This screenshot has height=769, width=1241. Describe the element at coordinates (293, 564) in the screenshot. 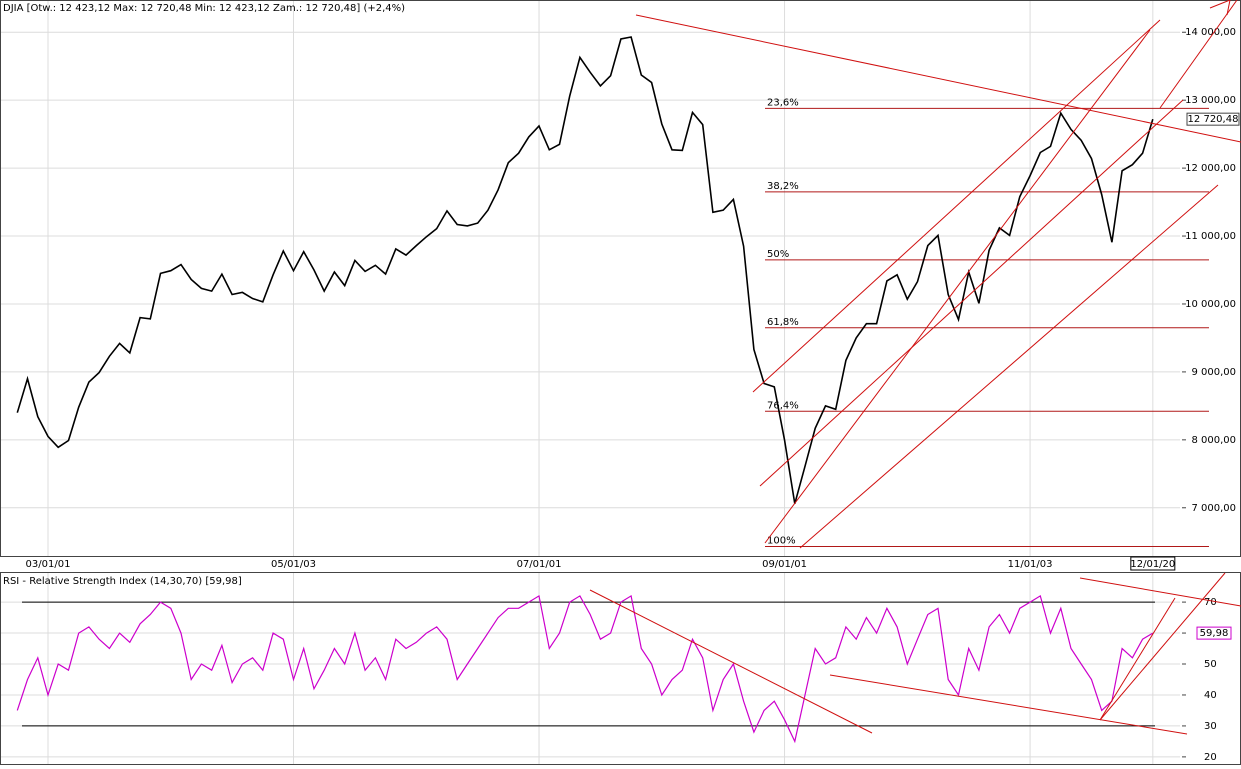

I see `x-tick-label: 05/01/03` at that location.